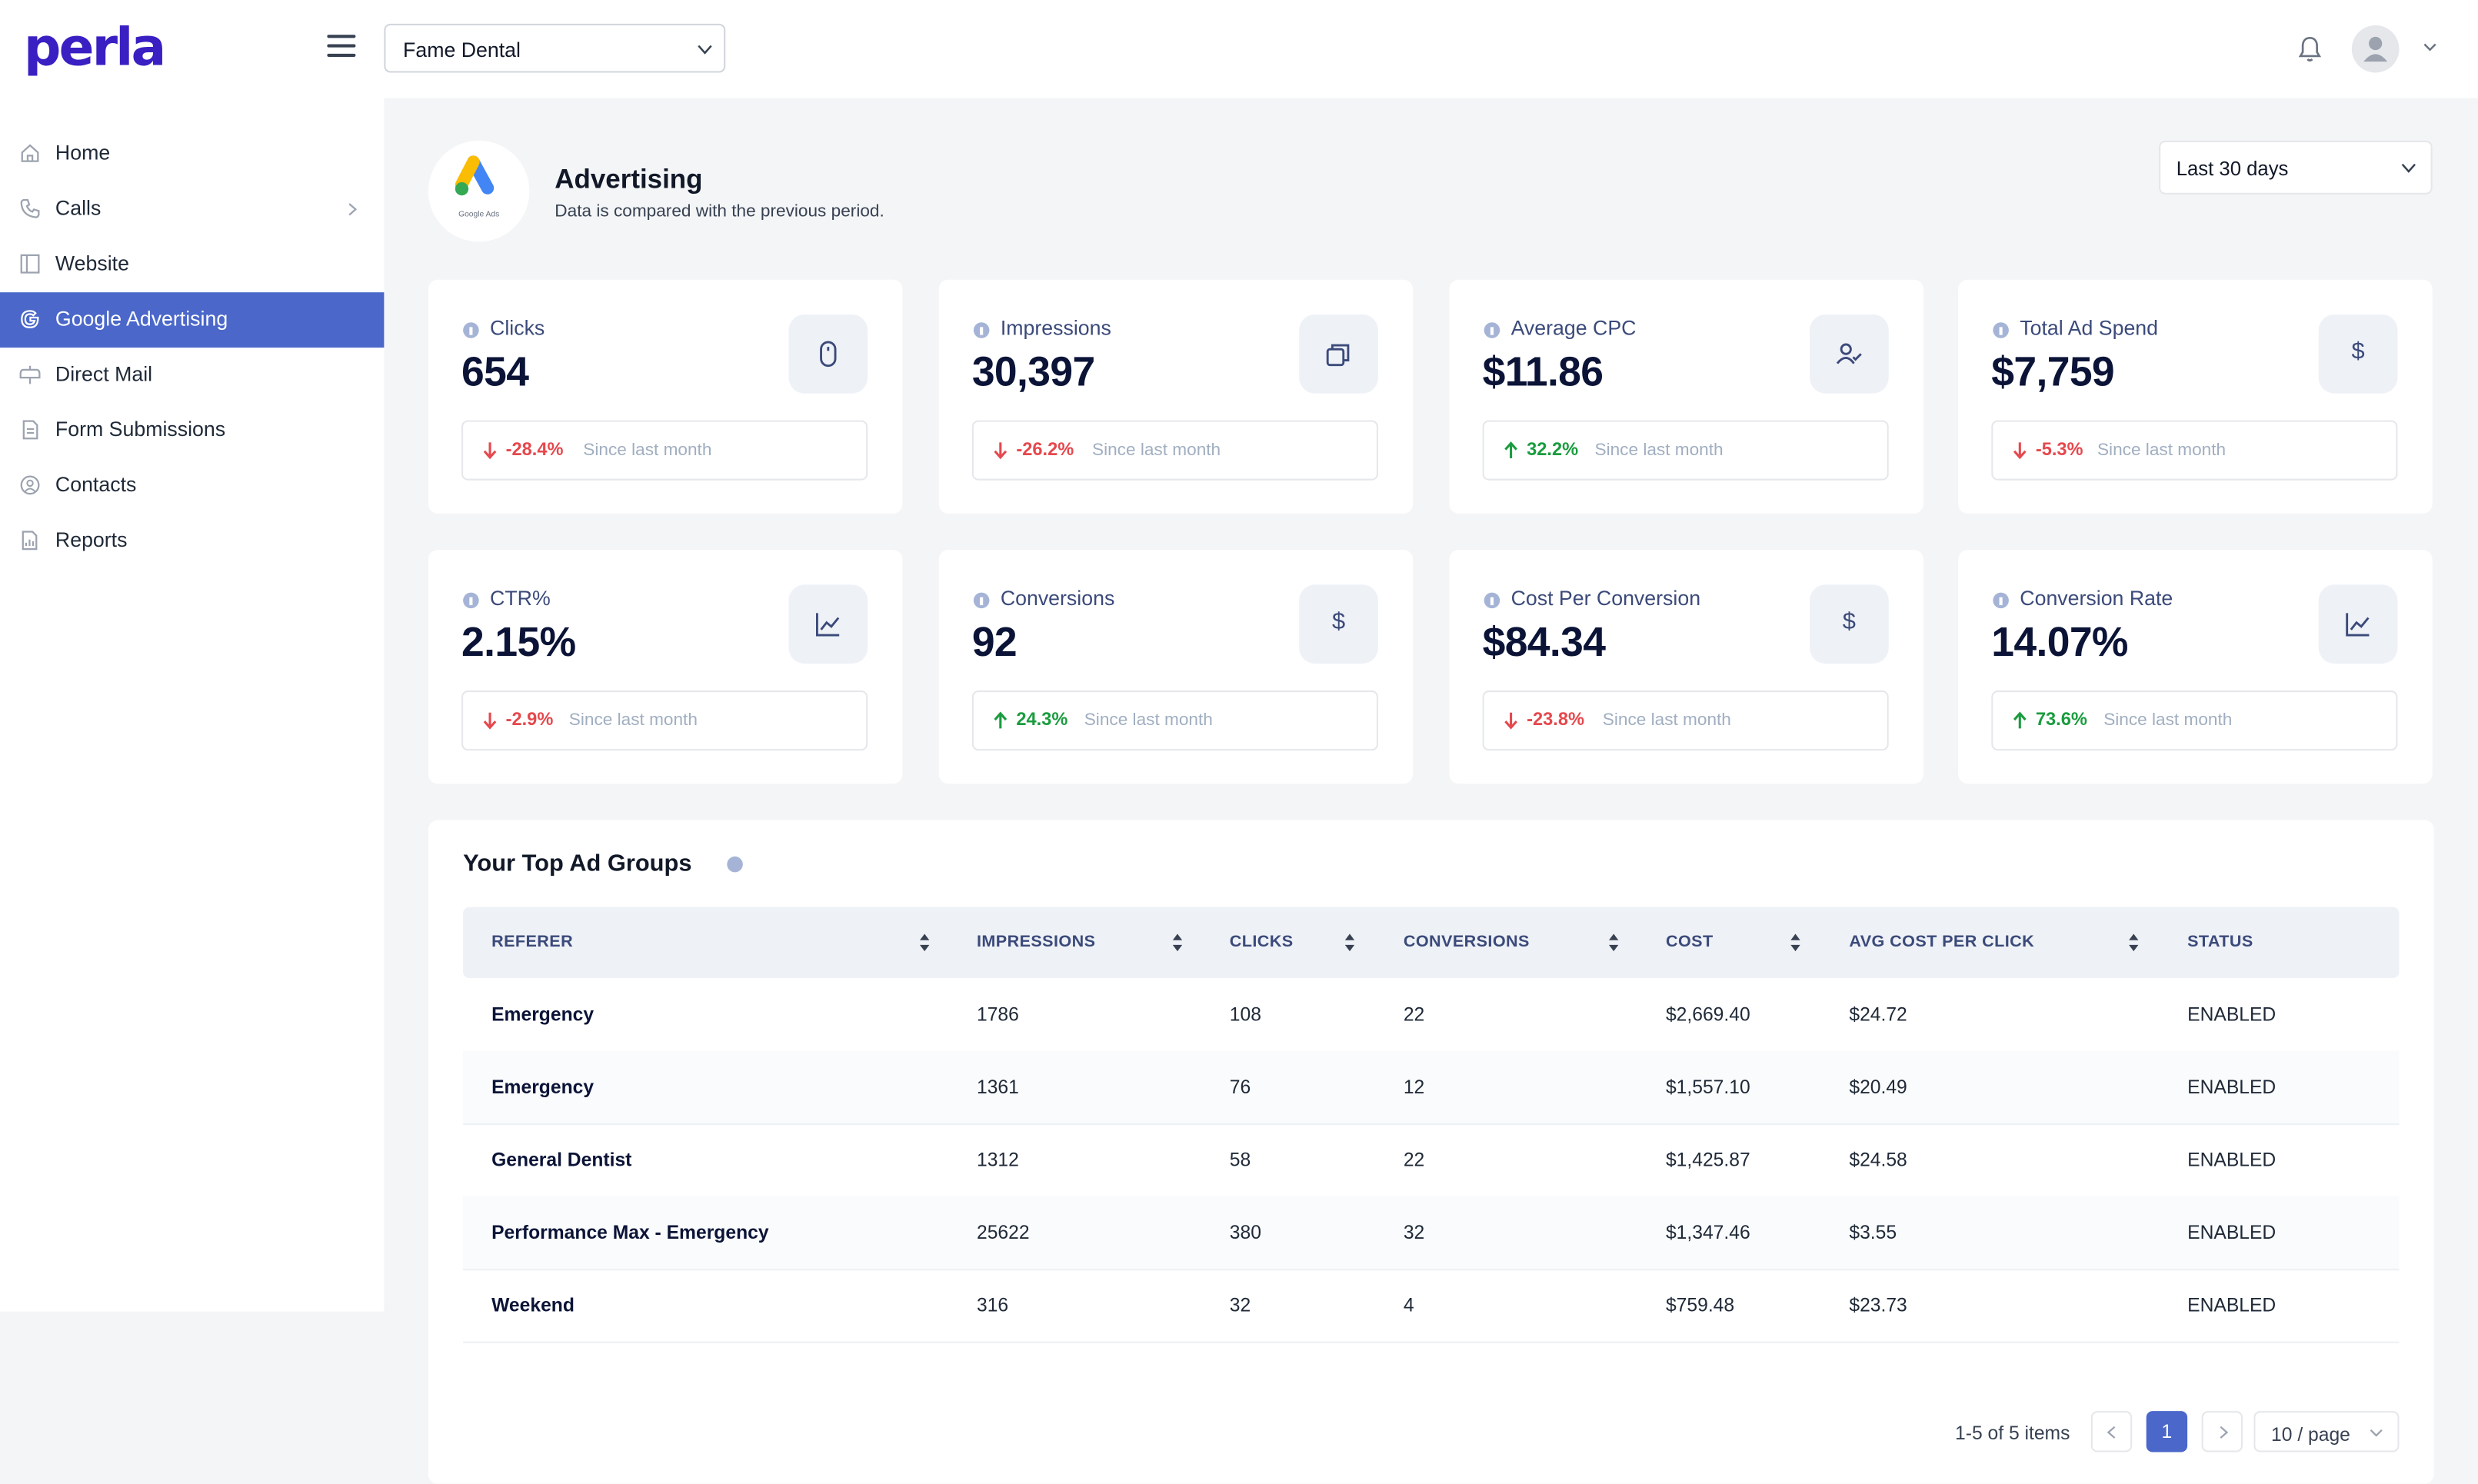 The height and width of the screenshot is (1484, 2478). What do you see at coordinates (192, 375) in the screenshot?
I see `sidebar-item-direct-mail: Direct Mail` at bounding box center [192, 375].